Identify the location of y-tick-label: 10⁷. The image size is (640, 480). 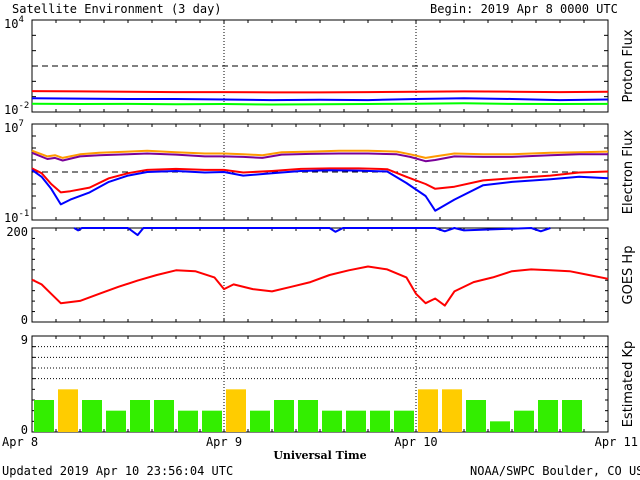
(14, 127).